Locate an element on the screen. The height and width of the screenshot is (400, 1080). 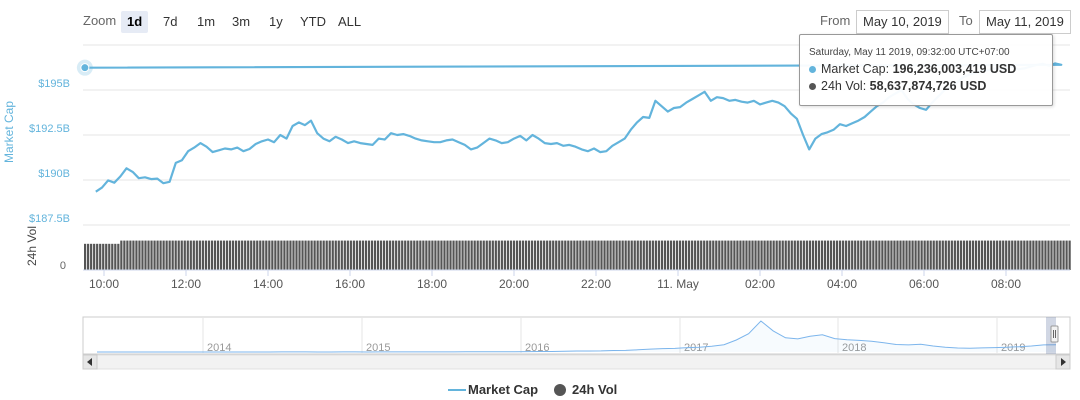
tooltip-vol-row: 24h Vol: 58,637,874,726 USD is located at coordinates (897, 86).